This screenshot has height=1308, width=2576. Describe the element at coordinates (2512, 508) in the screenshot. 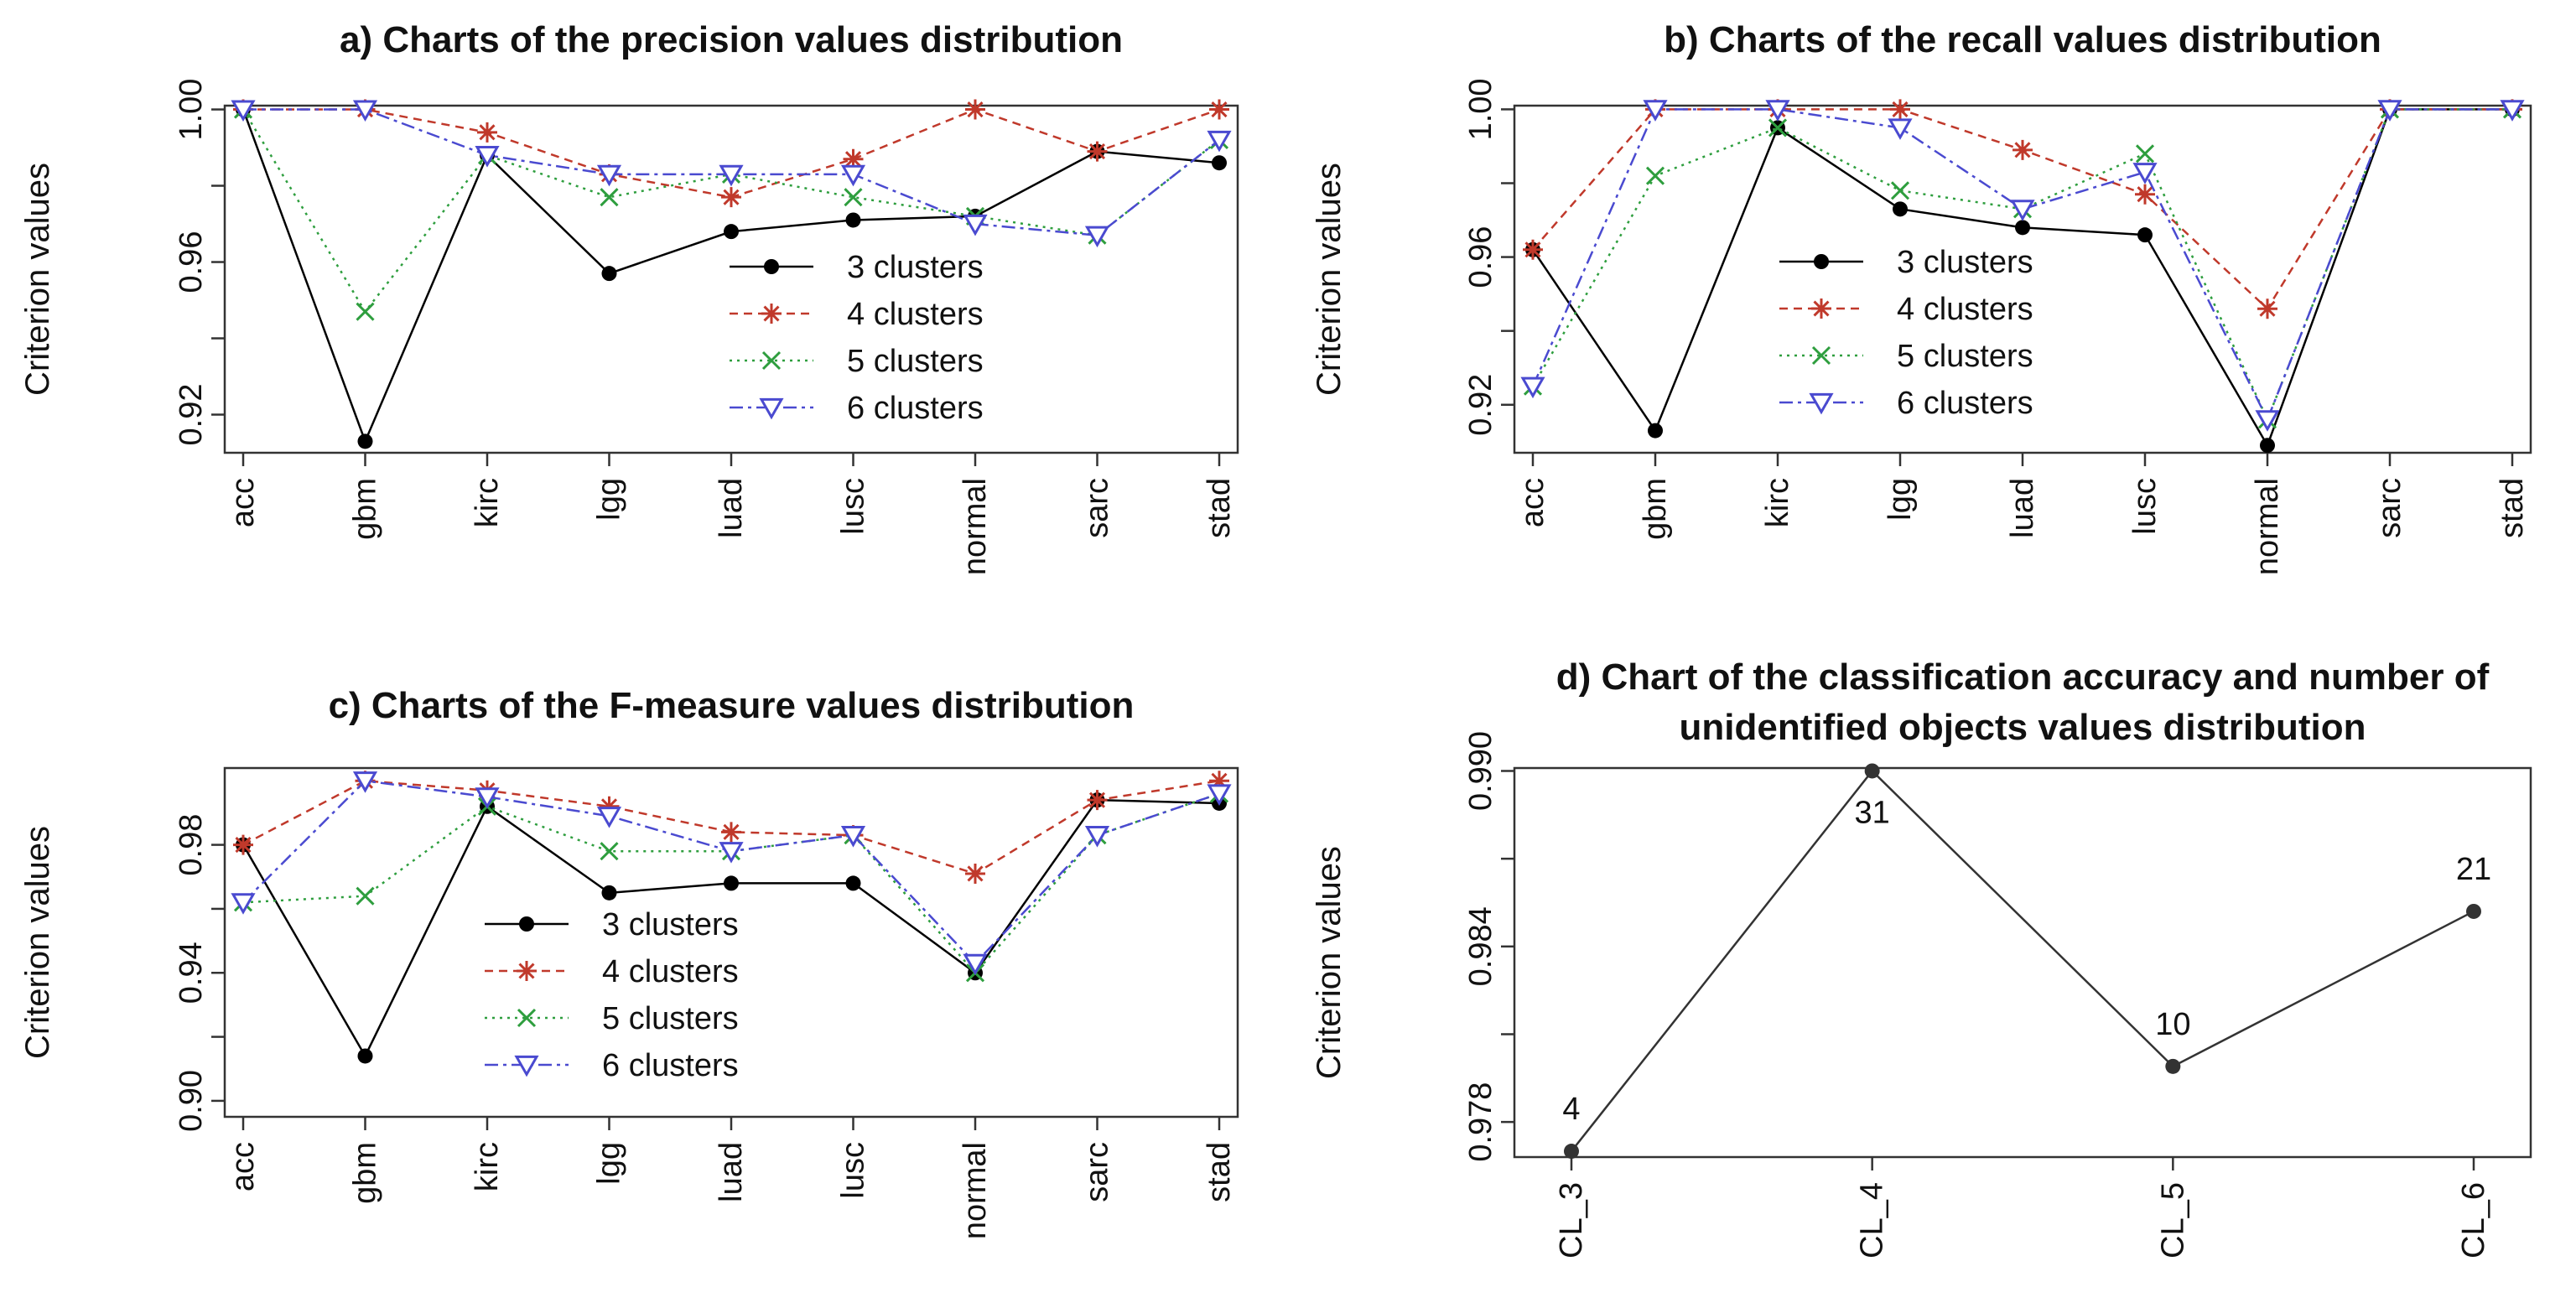

I see `x-tick-label: stad` at that location.